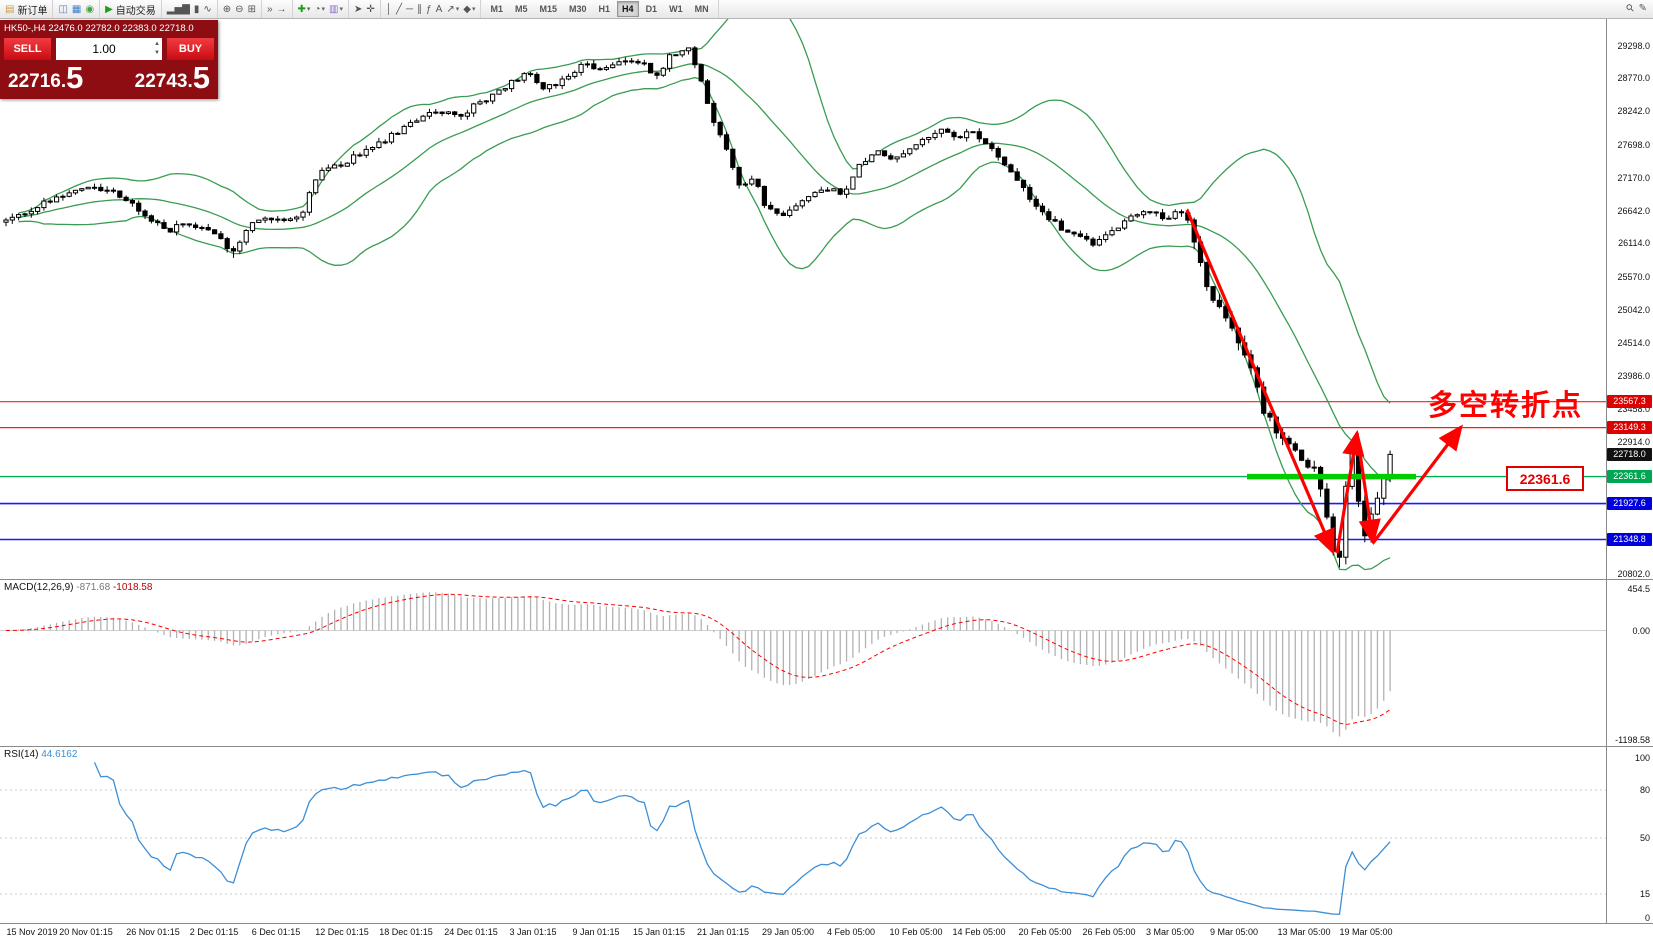  Describe the element at coordinates (132, 587) in the screenshot. I see `macd-signal-value: -1018.58` at that location.